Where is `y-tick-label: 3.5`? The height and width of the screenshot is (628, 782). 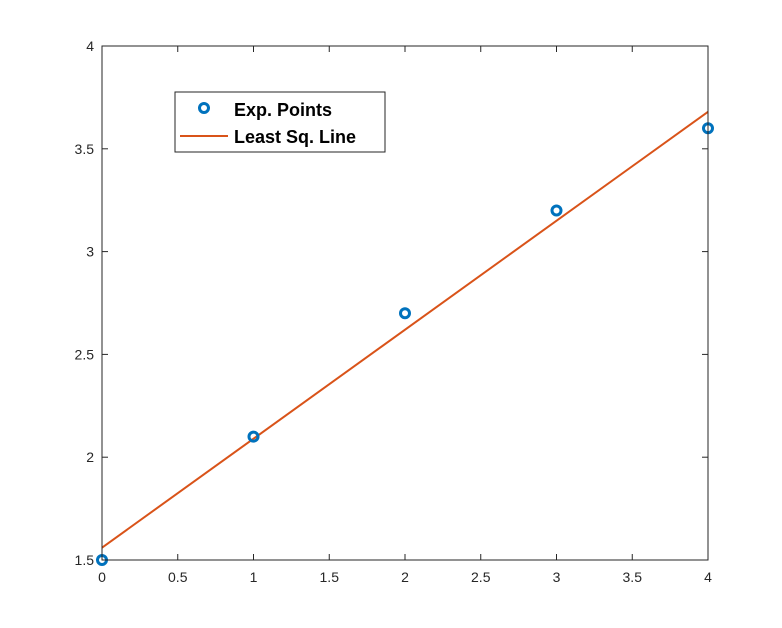 y-tick-label: 3.5 is located at coordinates (85, 149).